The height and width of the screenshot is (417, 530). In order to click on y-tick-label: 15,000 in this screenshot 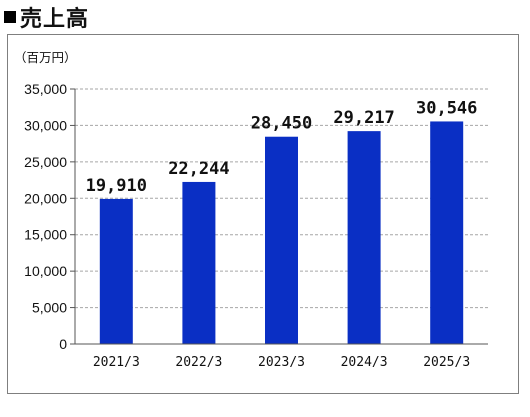, I will do `click(45, 235)`.